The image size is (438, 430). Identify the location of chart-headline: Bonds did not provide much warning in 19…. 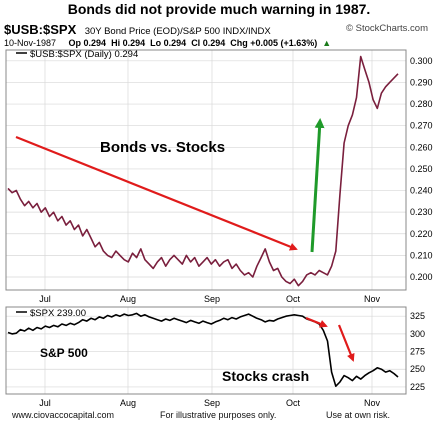
(219, 9).